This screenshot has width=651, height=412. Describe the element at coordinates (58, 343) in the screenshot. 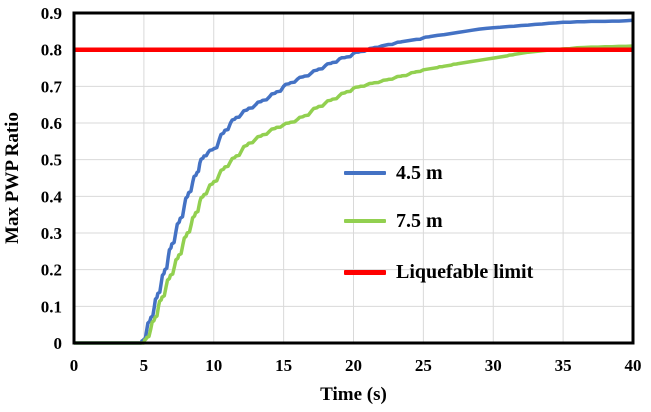

I see `y-tick-label: 0` at that location.